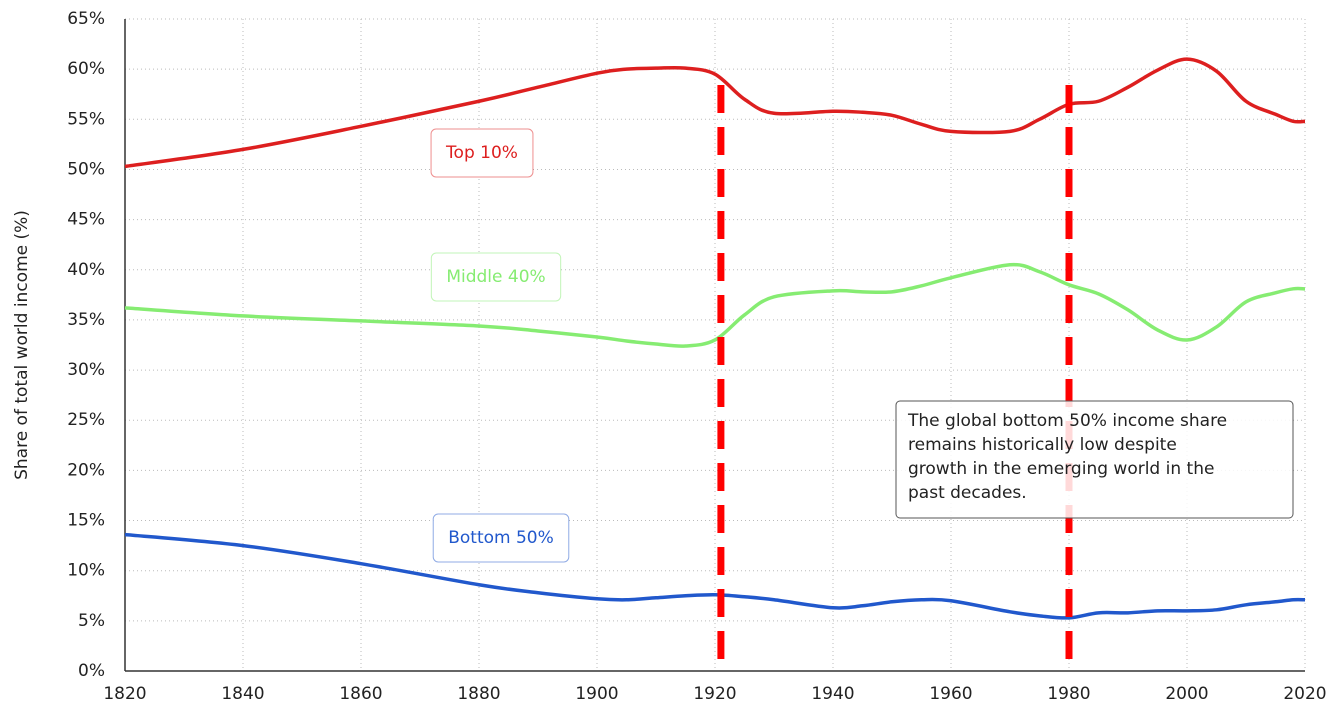  Describe the element at coordinates (950, 694) in the screenshot. I see `x-tick-label: 1960` at that location.